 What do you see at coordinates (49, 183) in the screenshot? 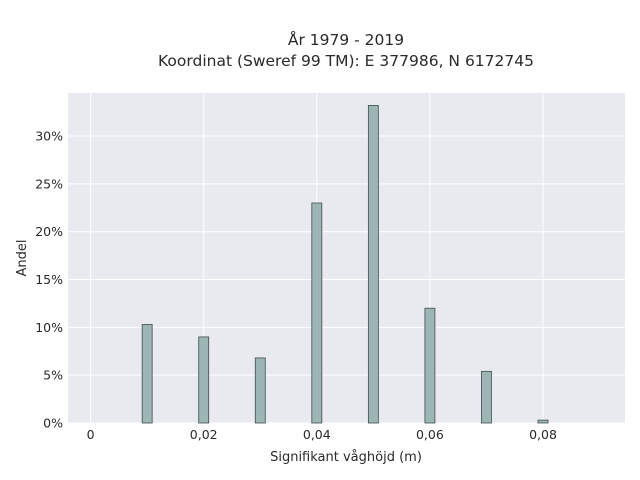
I see `y-tick-label: 25%` at bounding box center [49, 183].